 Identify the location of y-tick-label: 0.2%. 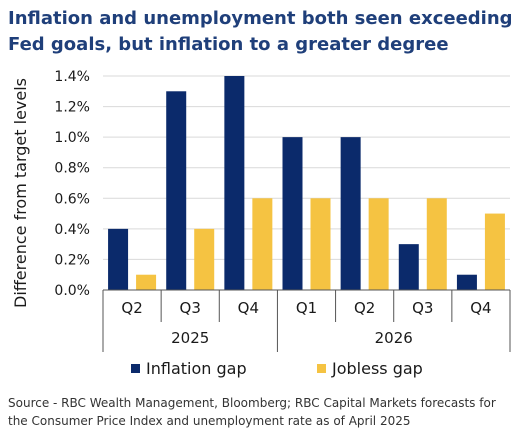
(72, 260).